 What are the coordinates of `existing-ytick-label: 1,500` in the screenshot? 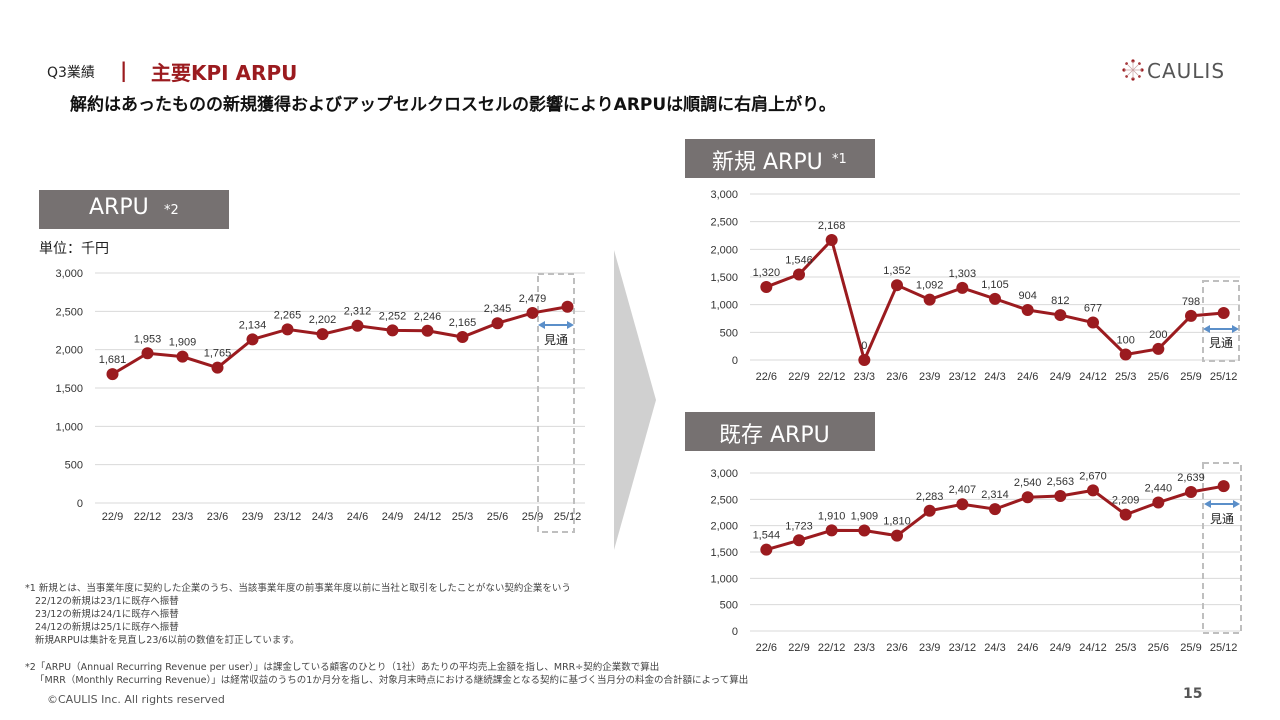 It's located at (724, 553).